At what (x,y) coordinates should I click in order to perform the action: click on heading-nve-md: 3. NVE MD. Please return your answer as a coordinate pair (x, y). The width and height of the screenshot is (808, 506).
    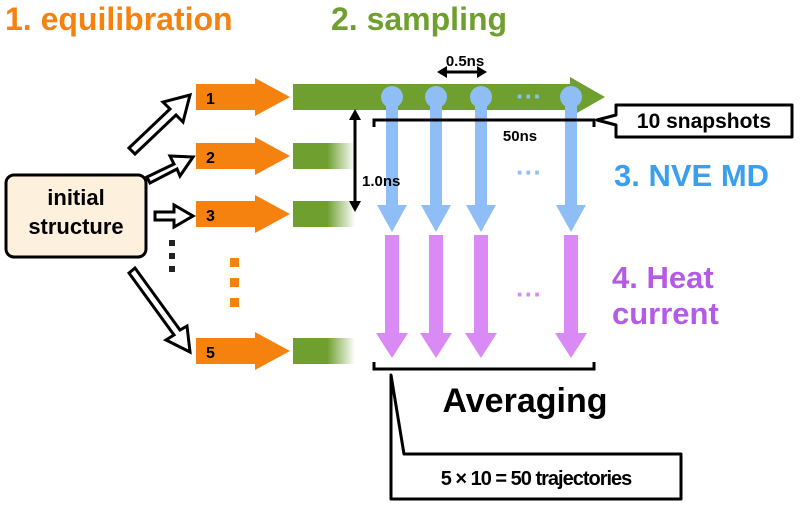
    Looking at the image, I should click on (691, 175).